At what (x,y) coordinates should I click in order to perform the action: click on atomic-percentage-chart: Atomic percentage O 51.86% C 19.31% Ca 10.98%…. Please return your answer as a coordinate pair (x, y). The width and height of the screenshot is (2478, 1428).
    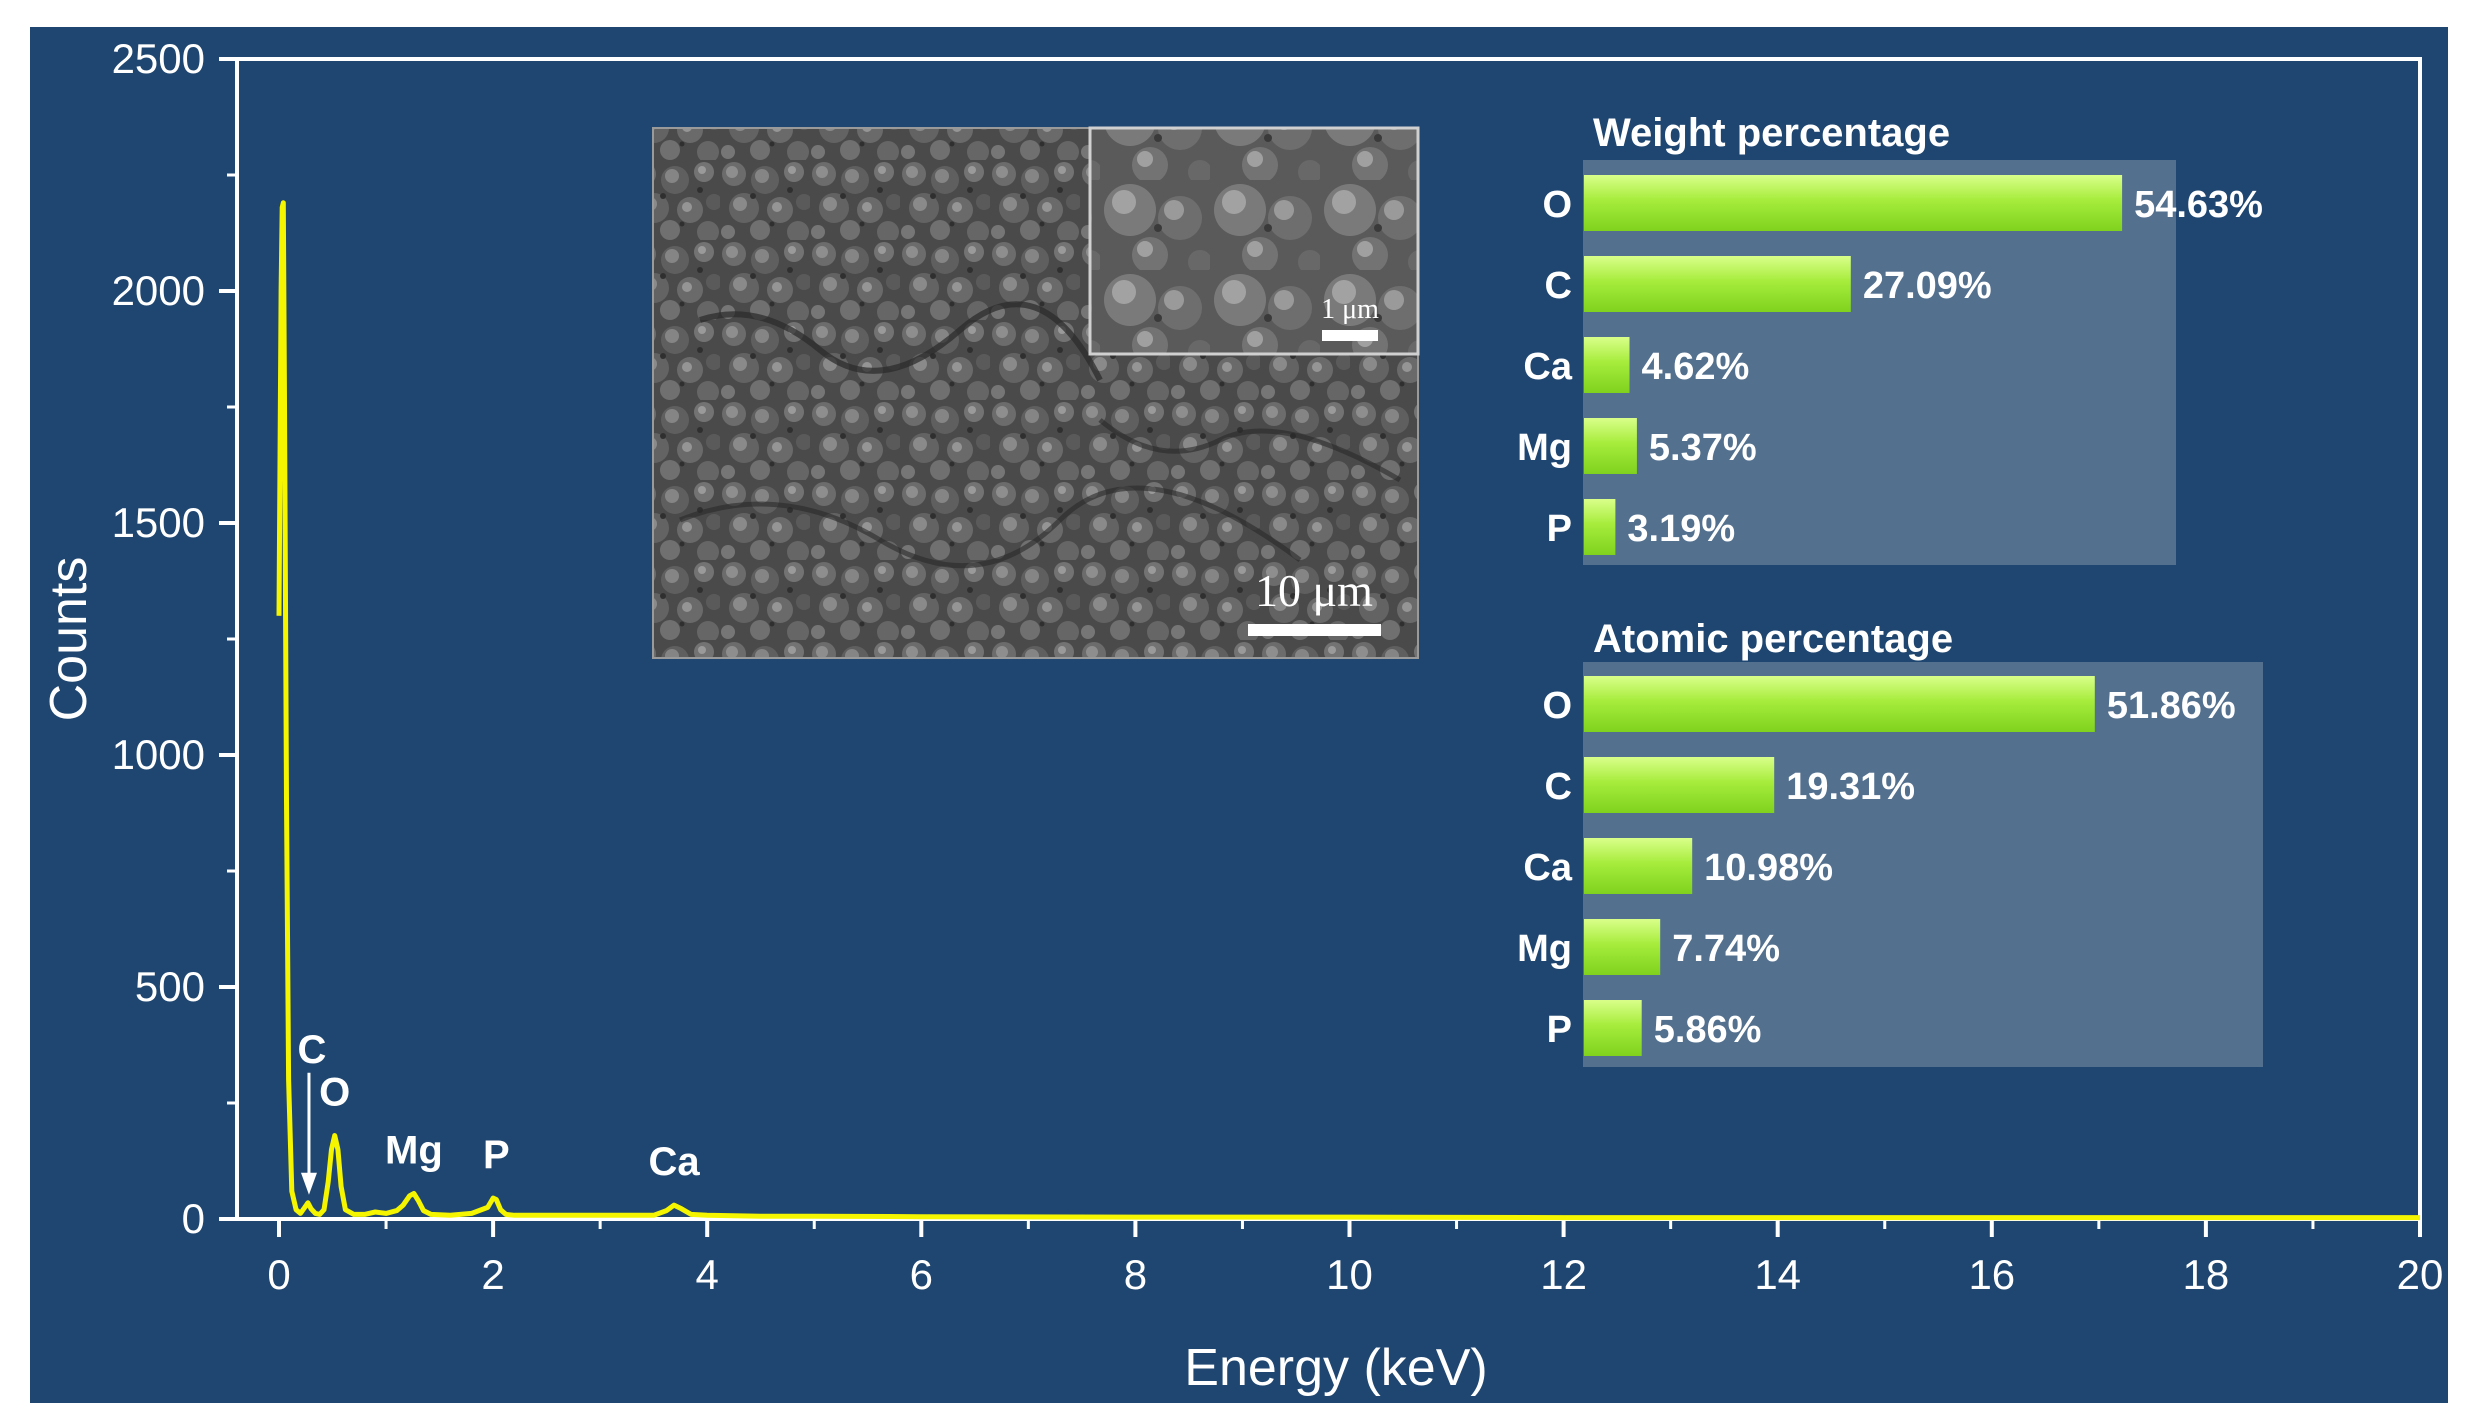
    Looking at the image, I should click on (1890, 842).